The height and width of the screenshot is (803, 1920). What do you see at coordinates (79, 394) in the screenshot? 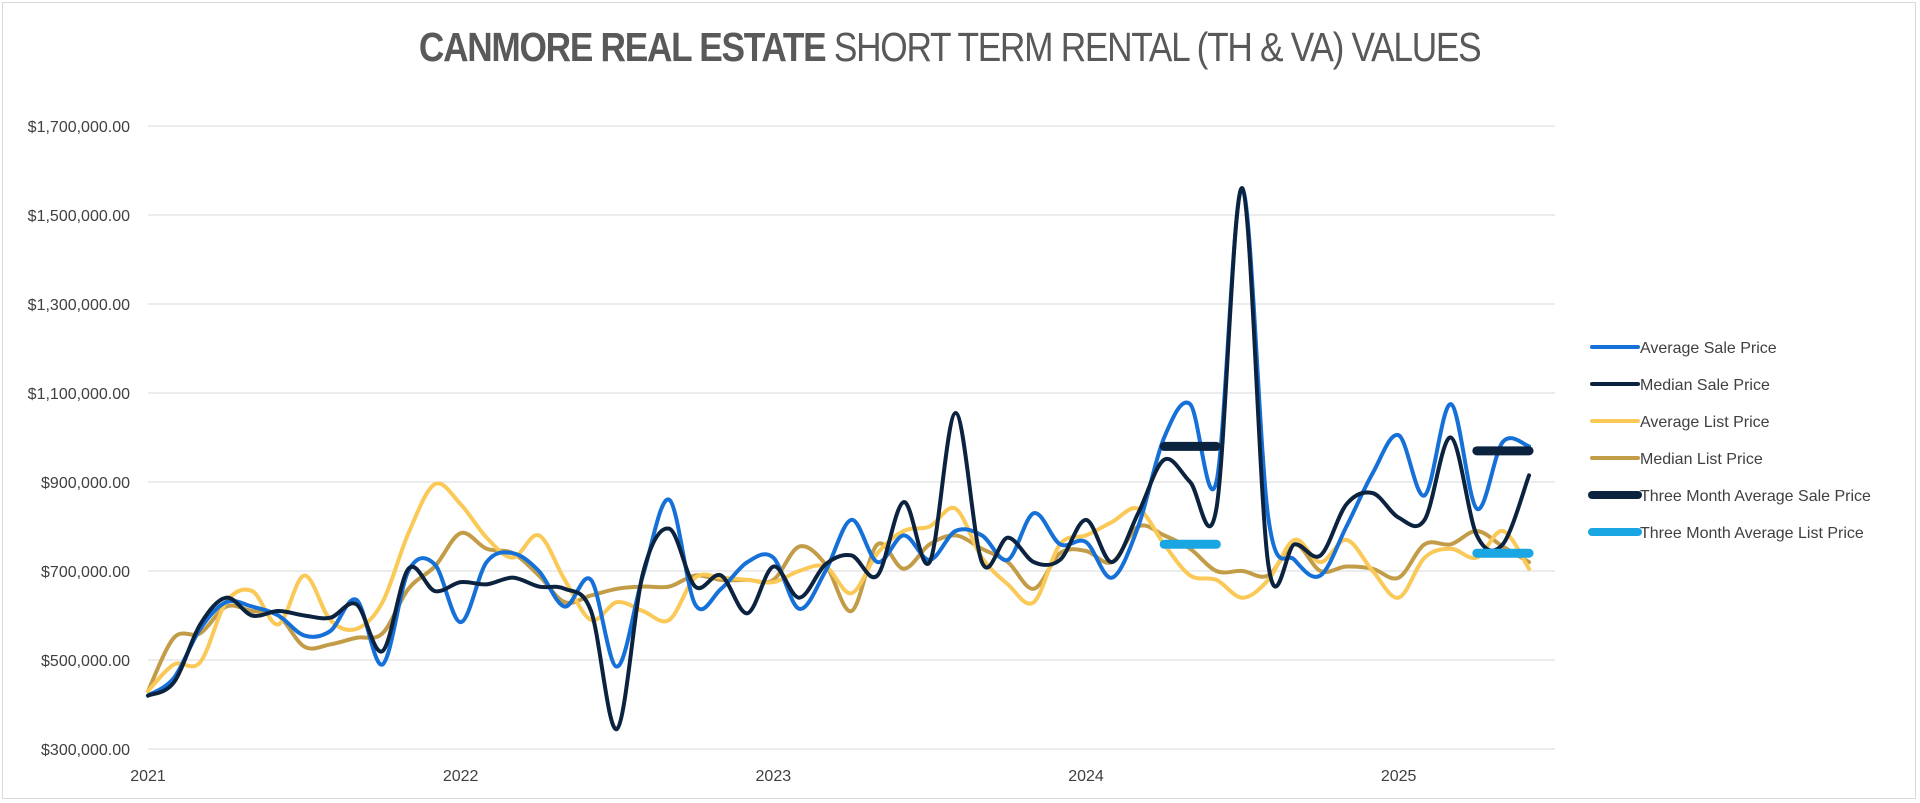
I see `y-tick-label: $1,100,000.00` at bounding box center [79, 394].